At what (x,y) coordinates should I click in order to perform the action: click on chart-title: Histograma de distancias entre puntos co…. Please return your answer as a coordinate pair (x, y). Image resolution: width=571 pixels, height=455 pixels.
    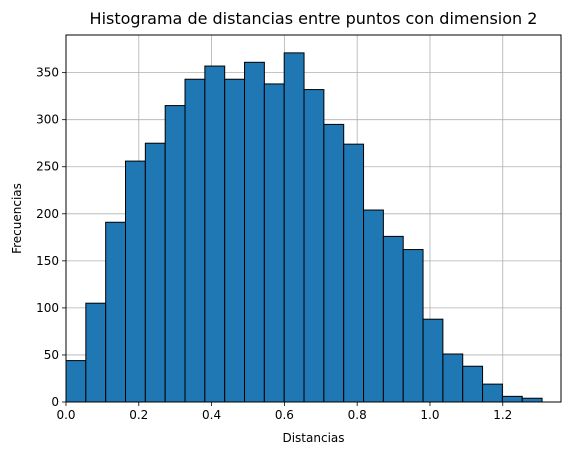
    Looking at the image, I should click on (314, 18).